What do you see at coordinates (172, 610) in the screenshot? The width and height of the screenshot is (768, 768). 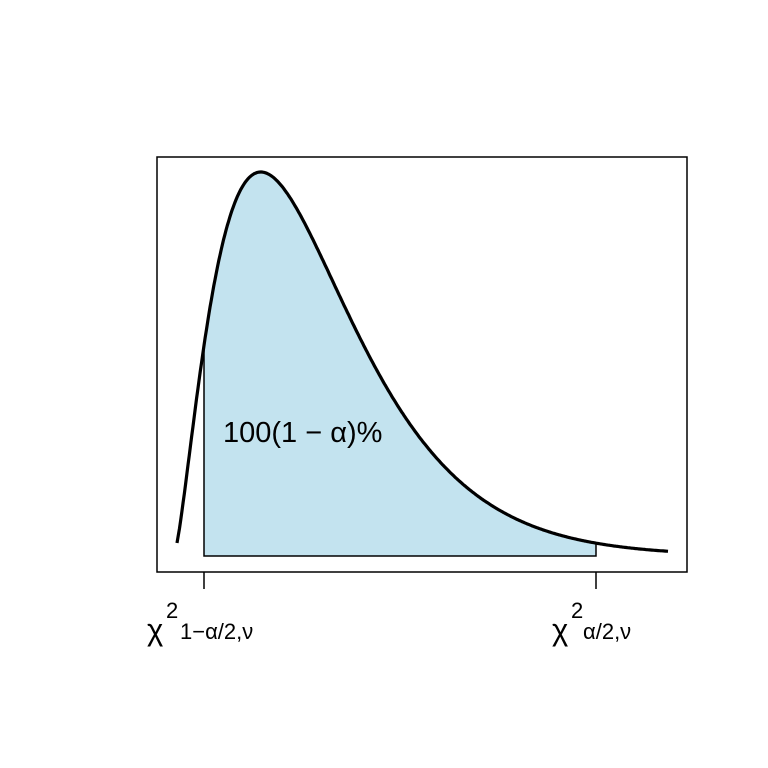 I see `tick-lower-superscript: 2` at bounding box center [172, 610].